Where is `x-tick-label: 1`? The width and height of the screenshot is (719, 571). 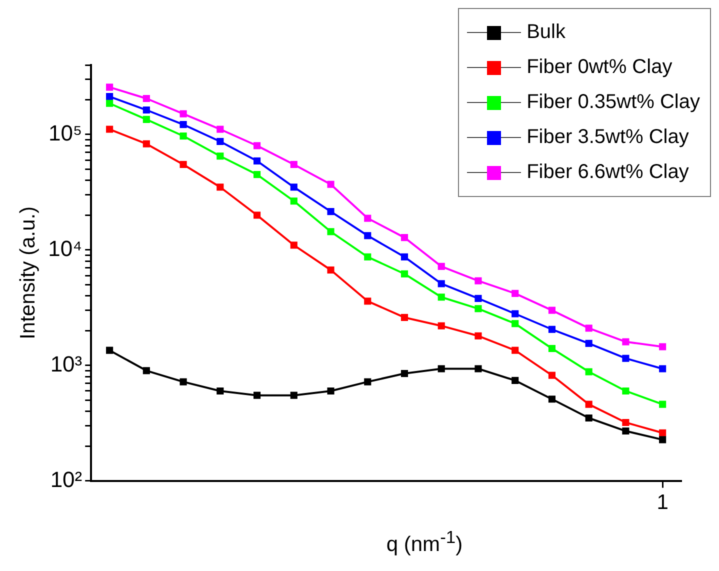 x-tick-label: 1 is located at coordinates (662, 502).